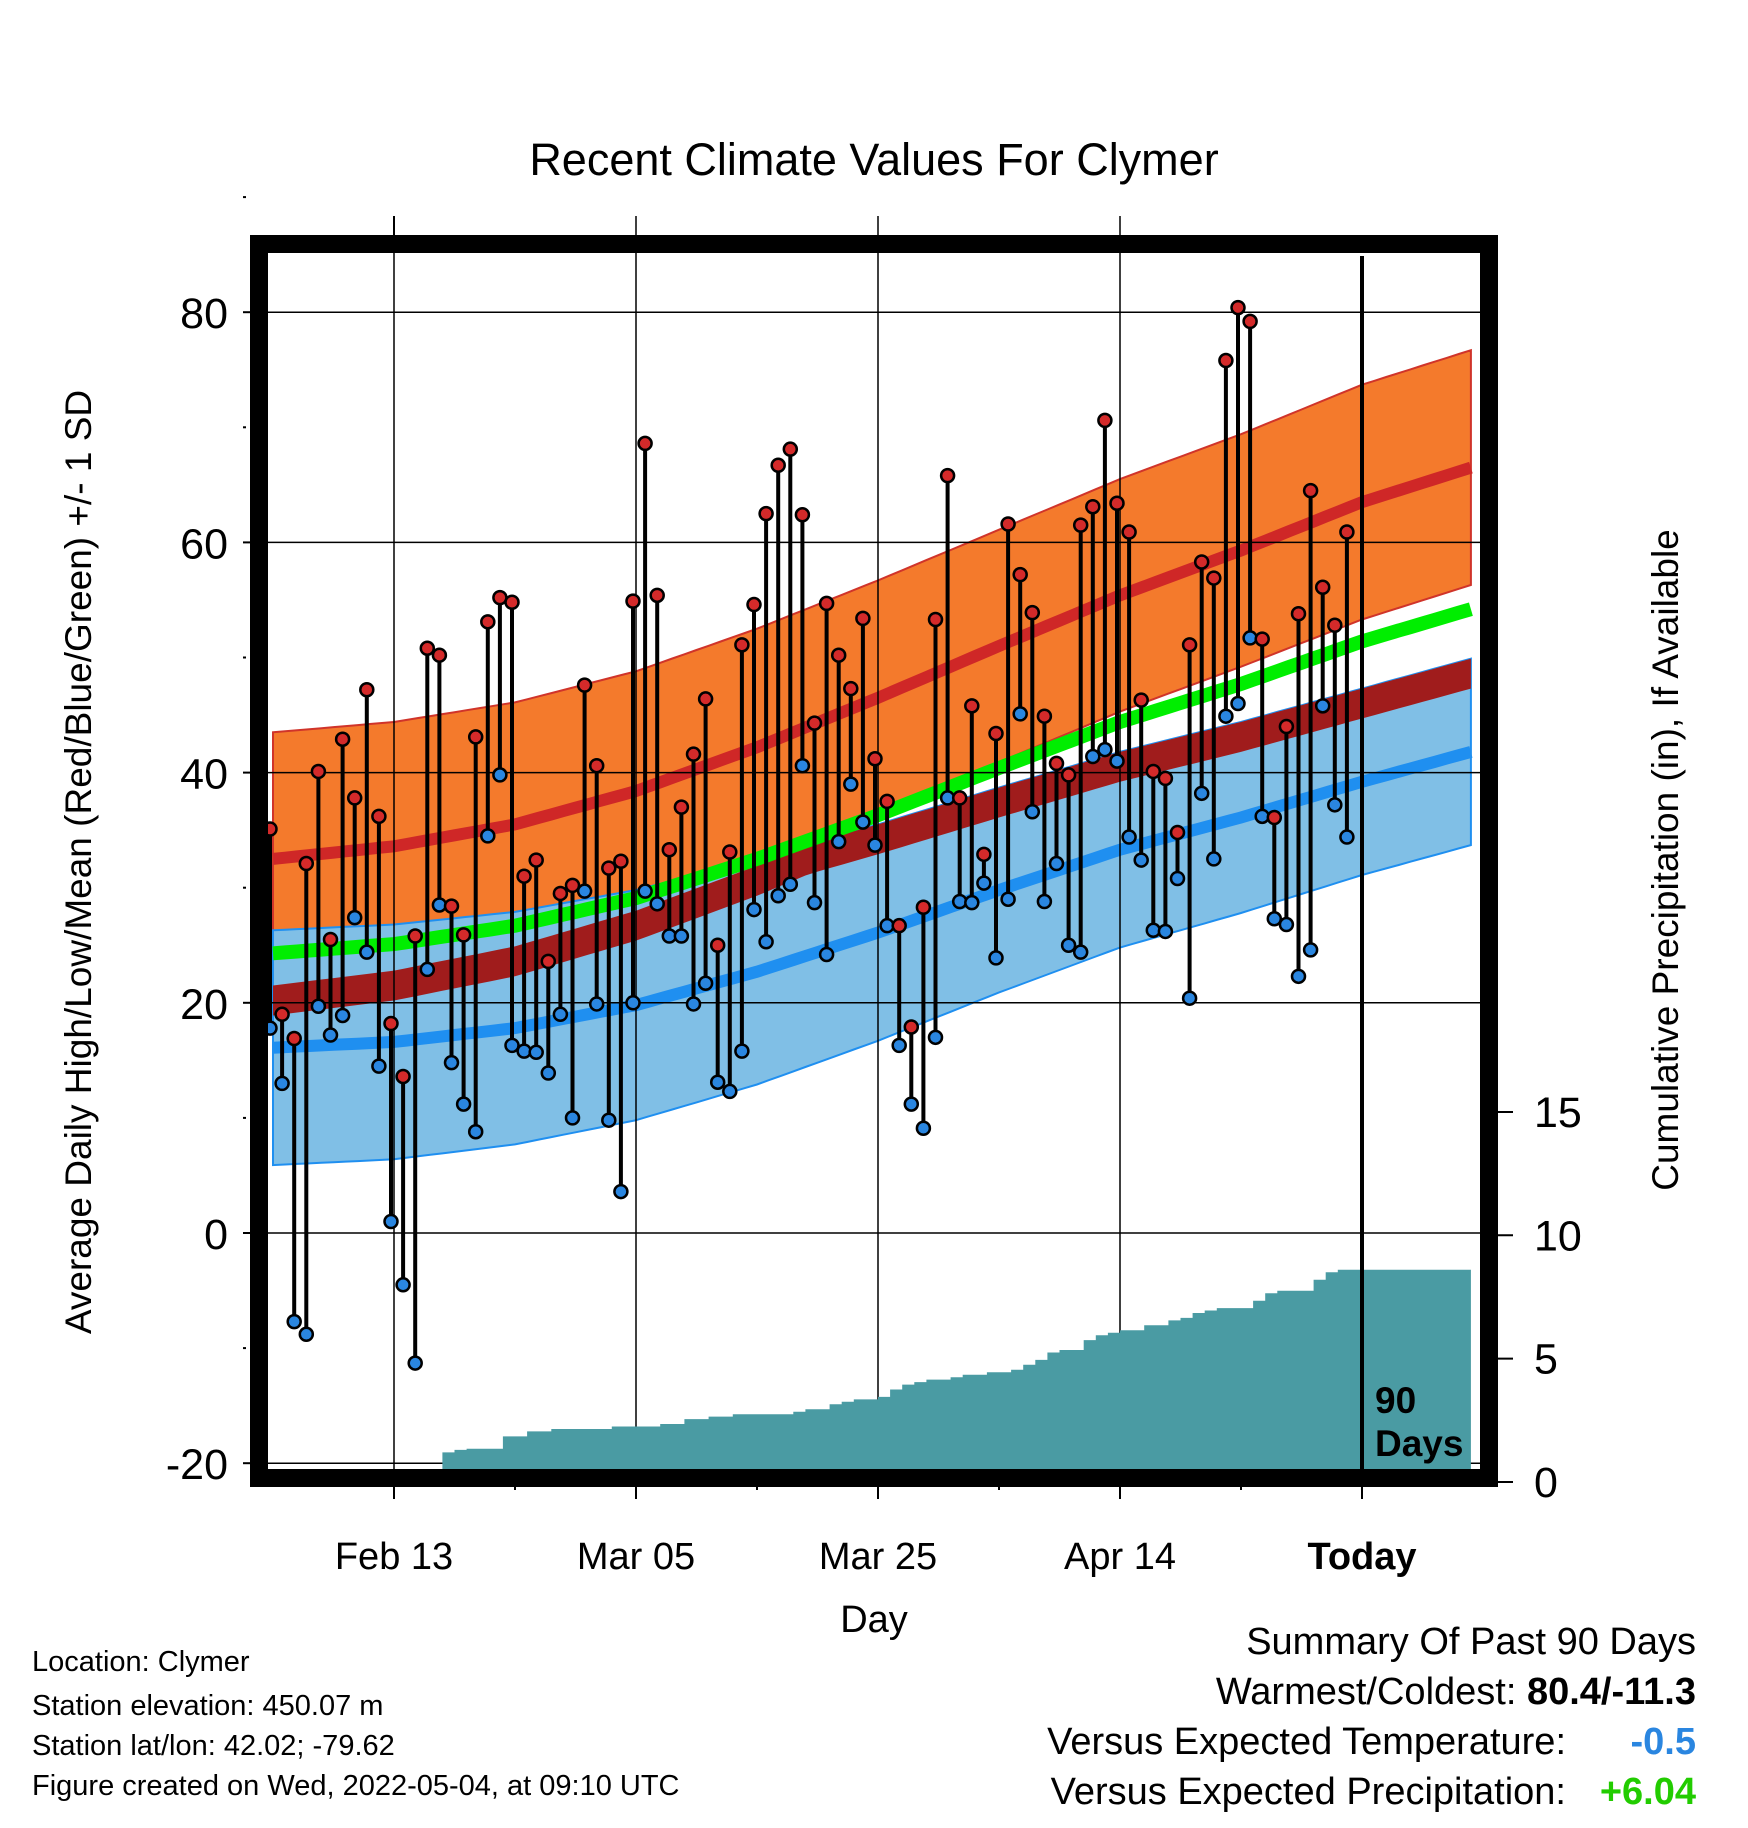 This screenshot has width=1748, height=1828. I want to click on precip-area, so click(872, 1373).